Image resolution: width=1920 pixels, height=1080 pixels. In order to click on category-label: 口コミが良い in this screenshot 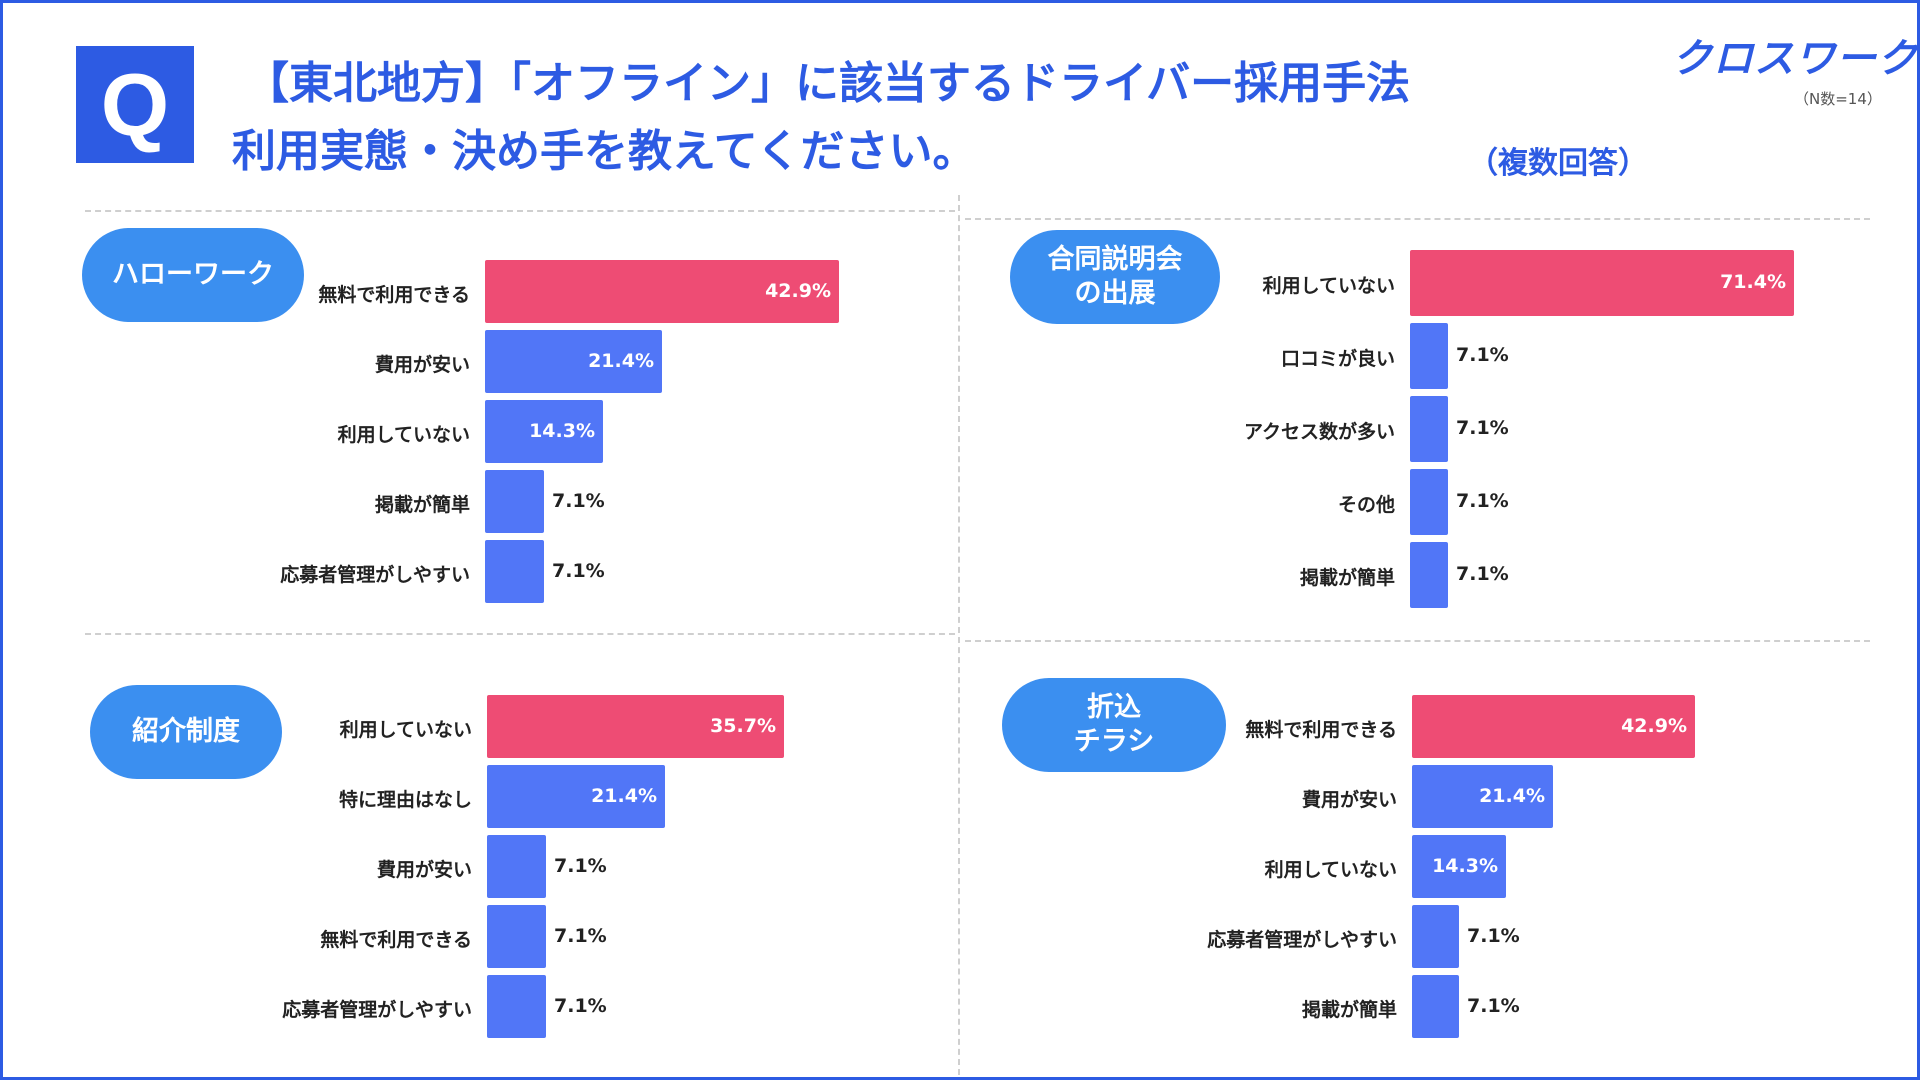, I will do `click(1337, 359)`.